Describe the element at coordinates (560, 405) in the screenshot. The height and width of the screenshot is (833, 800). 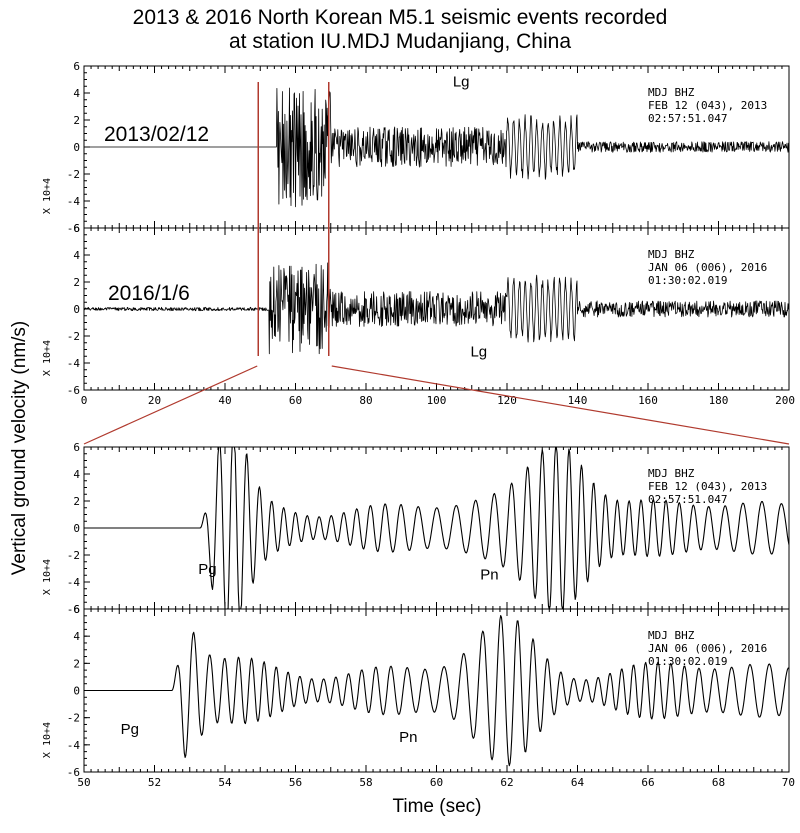
I see `zoom-connector-right` at that location.